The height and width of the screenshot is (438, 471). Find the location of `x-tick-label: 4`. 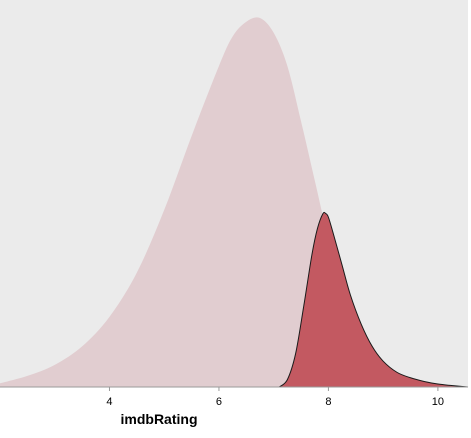

x-tick-label: 4 is located at coordinates (109, 402).